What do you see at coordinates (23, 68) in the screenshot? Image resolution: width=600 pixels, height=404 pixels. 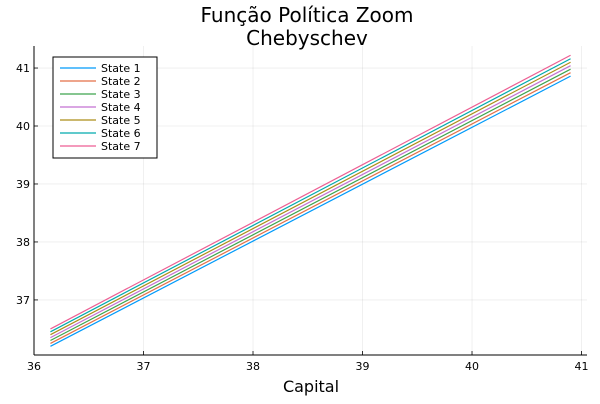 I see `y-tick-label: 41` at bounding box center [23, 68].